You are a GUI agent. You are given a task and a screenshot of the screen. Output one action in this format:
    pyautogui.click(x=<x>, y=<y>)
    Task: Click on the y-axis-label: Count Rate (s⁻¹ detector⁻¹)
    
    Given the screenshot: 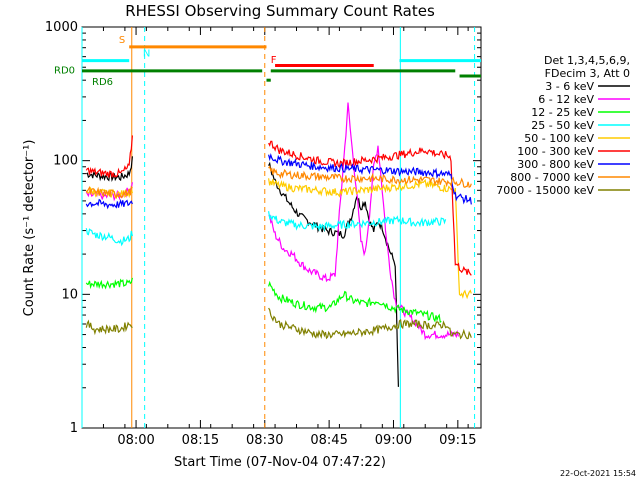 What is the action you would take?
    pyautogui.click(x=29, y=228)
    